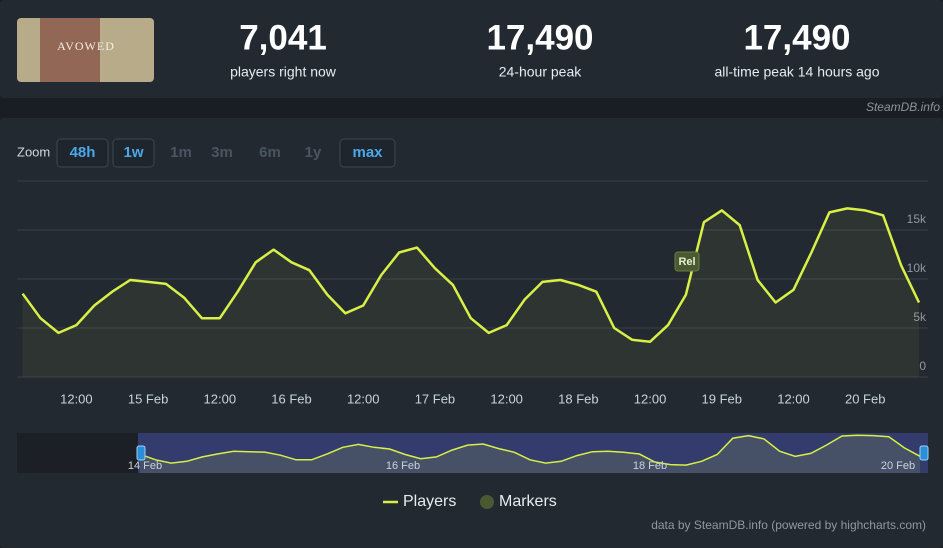 The height and width of the screenshot is (548, 943). I want to click on zoom-button-label: 1w, so click(133, 152).